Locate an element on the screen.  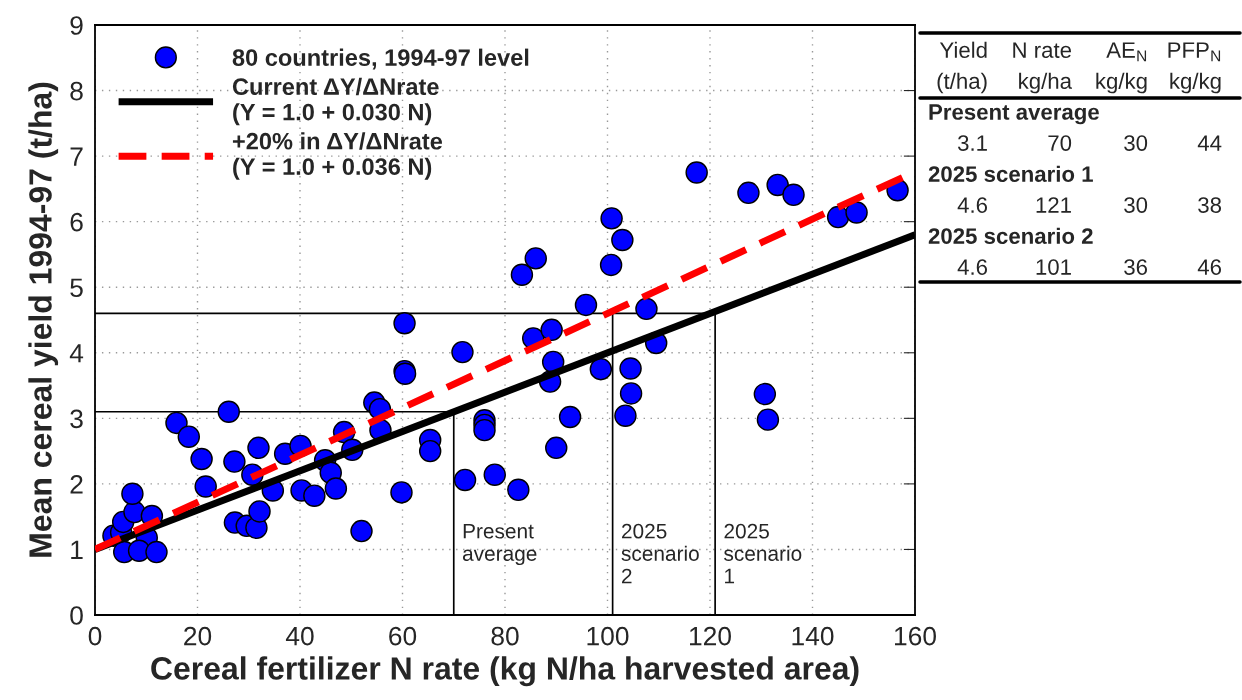
annotation: 2025 scenario 1 is located at coordinates (763, 553).